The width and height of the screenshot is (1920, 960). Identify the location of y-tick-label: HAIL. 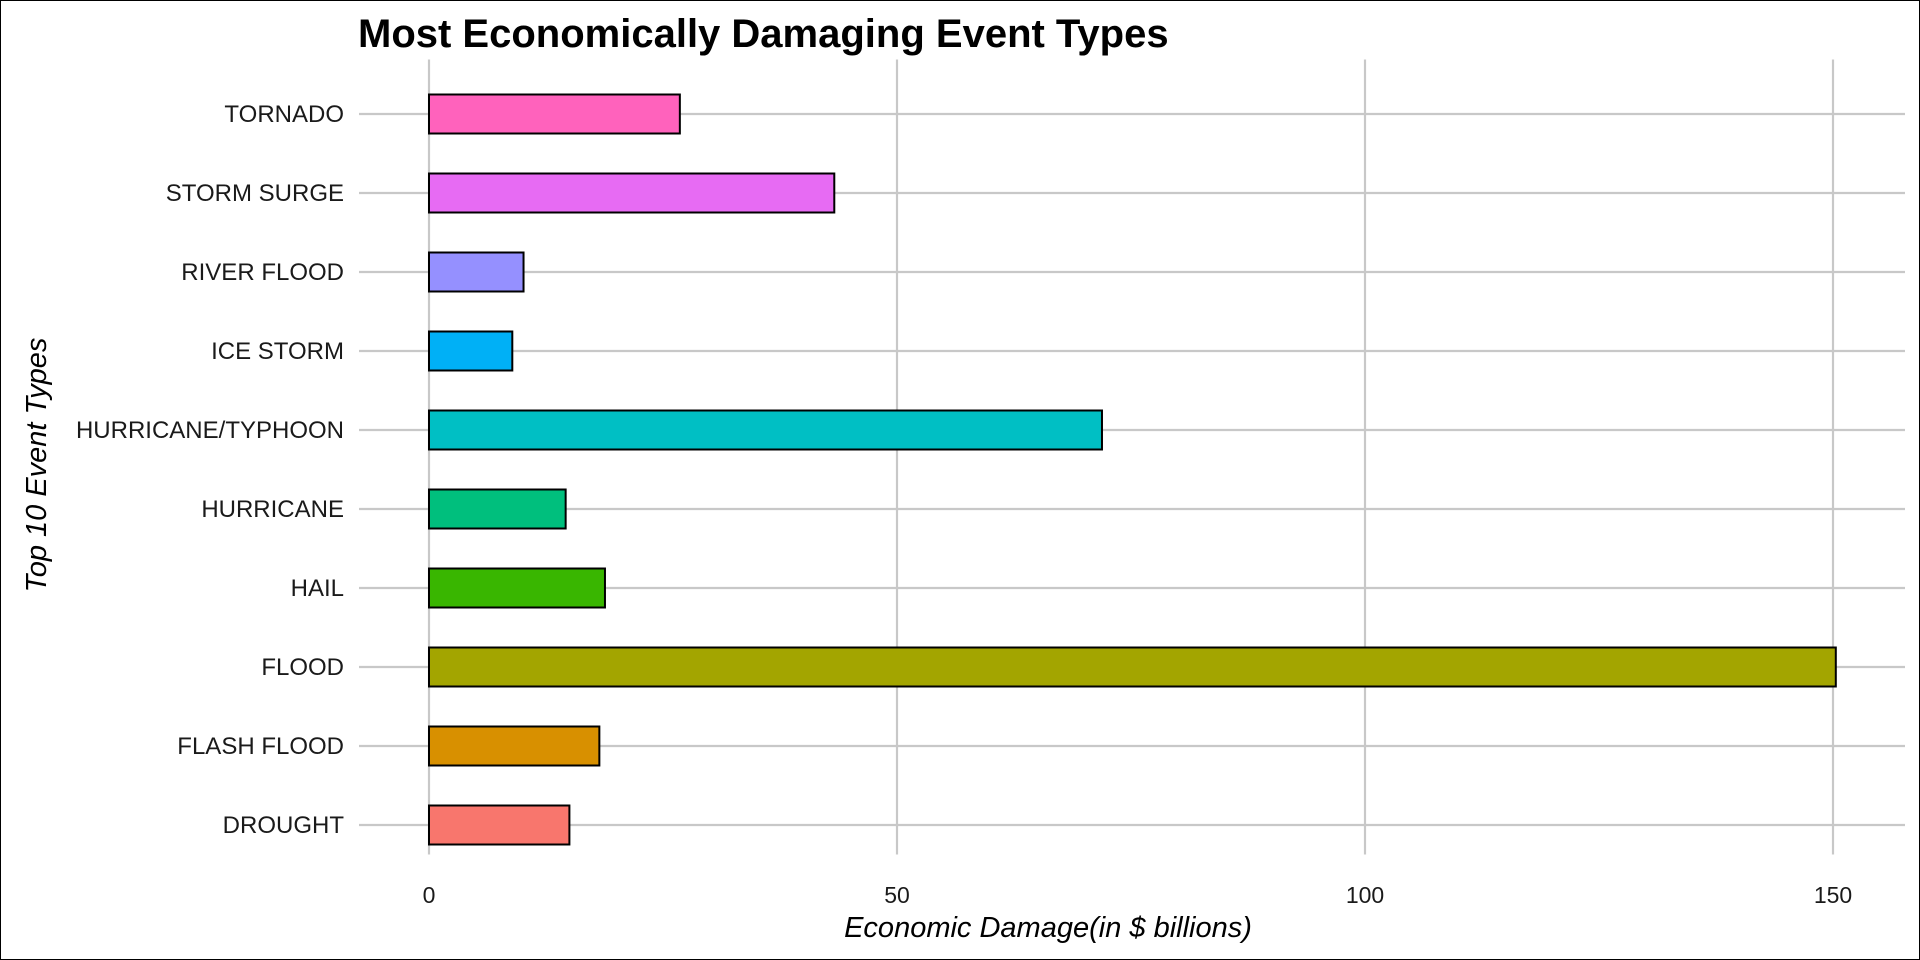
(317, 588).